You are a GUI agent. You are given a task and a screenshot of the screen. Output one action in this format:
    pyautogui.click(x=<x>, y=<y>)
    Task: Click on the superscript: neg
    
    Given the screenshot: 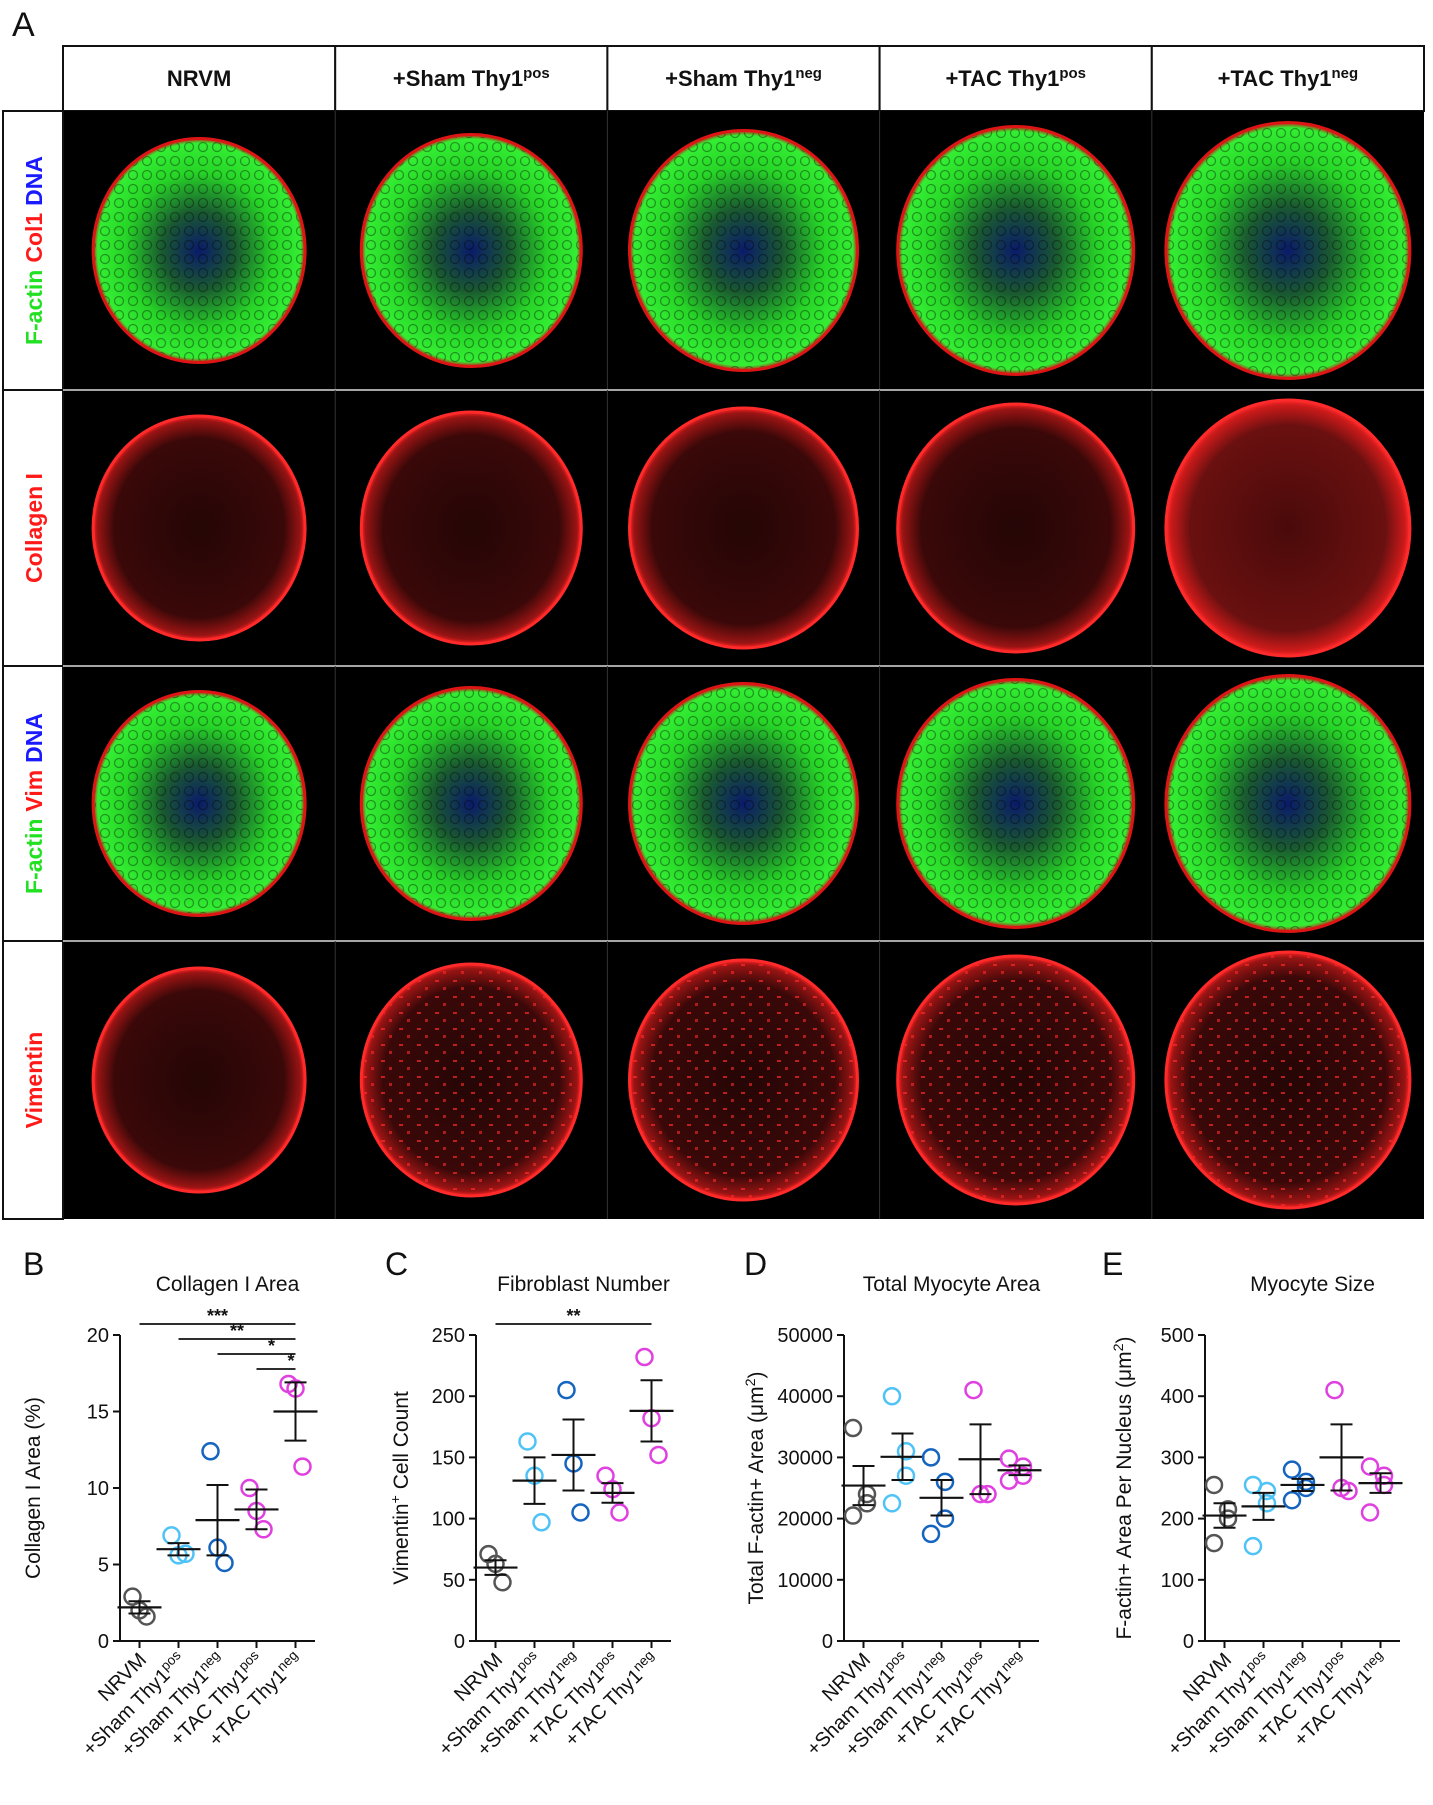 What is the action you would take?
    pyautogui.click(x=808, y=73)
    